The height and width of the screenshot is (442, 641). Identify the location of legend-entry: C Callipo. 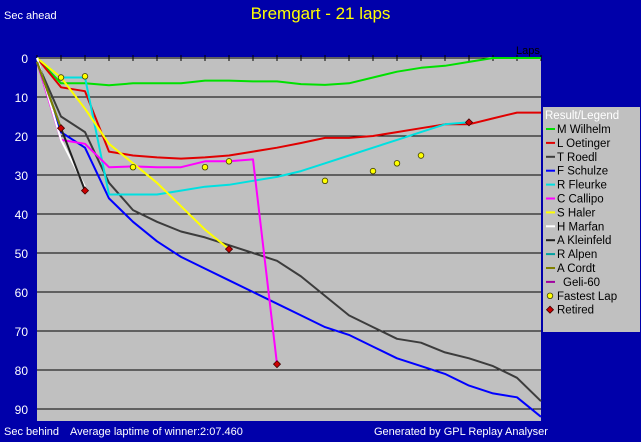
(580, 200).